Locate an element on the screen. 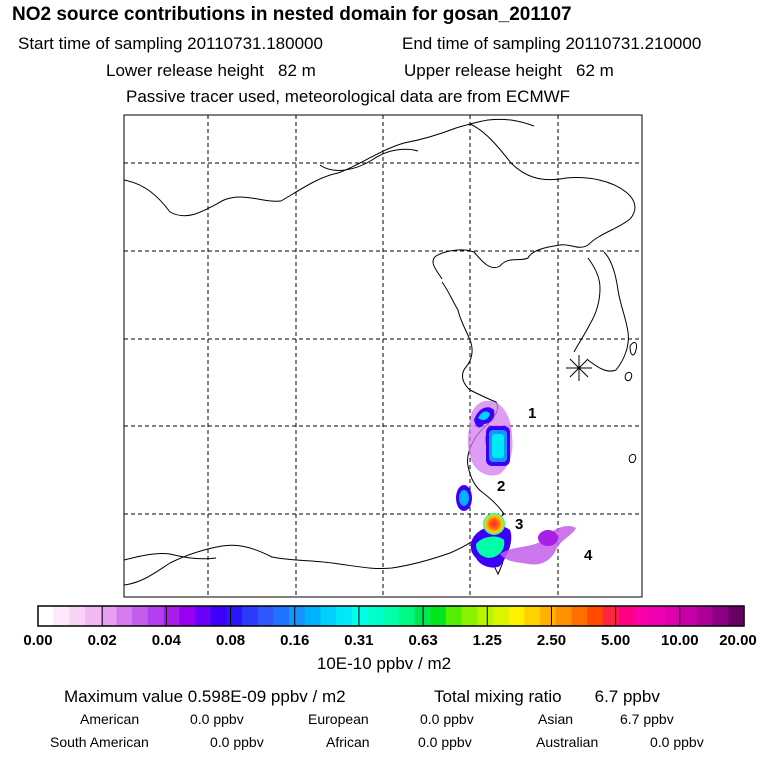 The width and height of the screenshot is (768, 768). colorbar-tick-label: 1.25 is located at coordinates (487, 640).